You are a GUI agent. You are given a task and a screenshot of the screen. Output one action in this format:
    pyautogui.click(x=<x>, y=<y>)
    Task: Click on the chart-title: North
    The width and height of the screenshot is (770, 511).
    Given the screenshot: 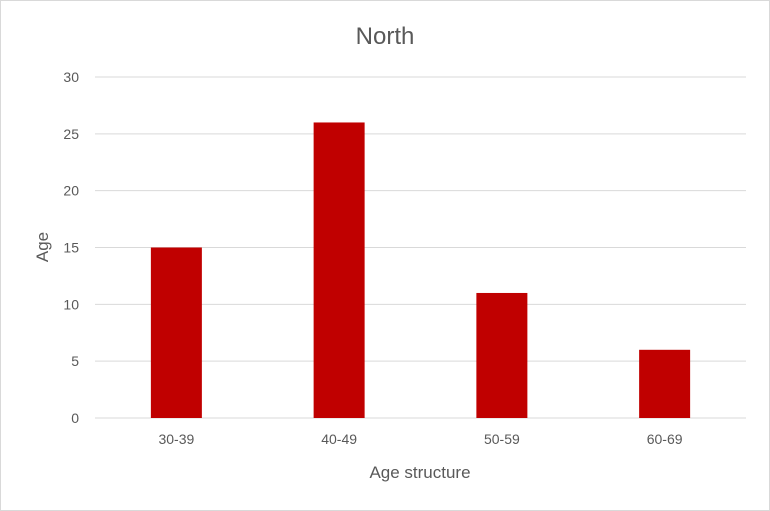 What is the action you would take?
    pyautogui.click(x=385, y=36)
    